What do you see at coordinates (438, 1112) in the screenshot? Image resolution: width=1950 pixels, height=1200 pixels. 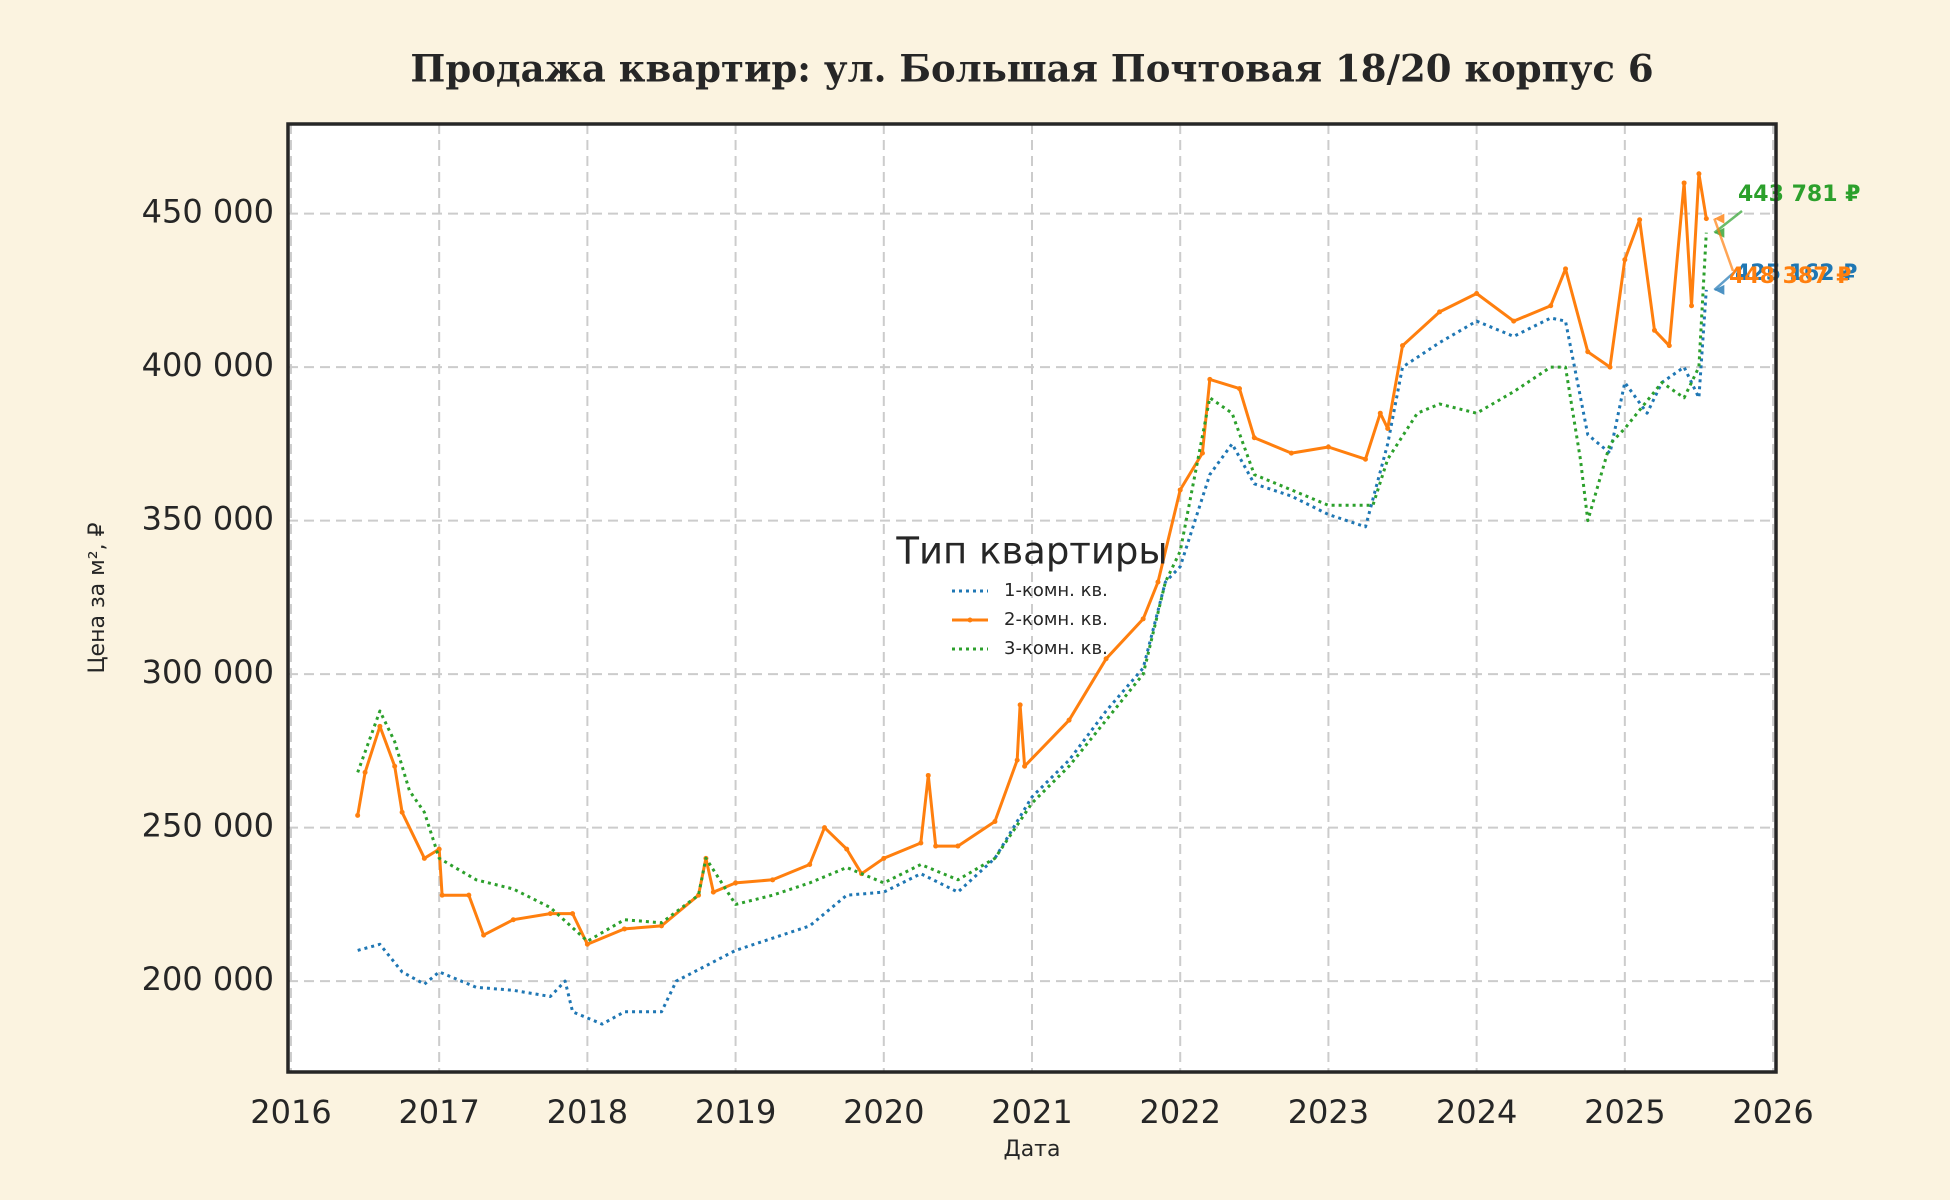 I see `x-tick-label: 2017` at bounding box center [438, 1112].